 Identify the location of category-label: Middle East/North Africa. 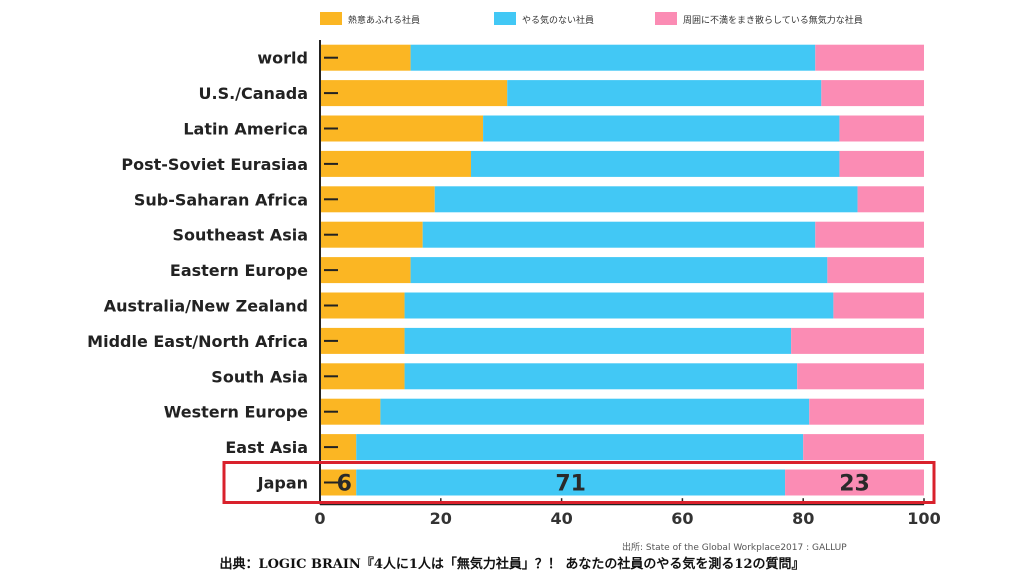
(197, 341).